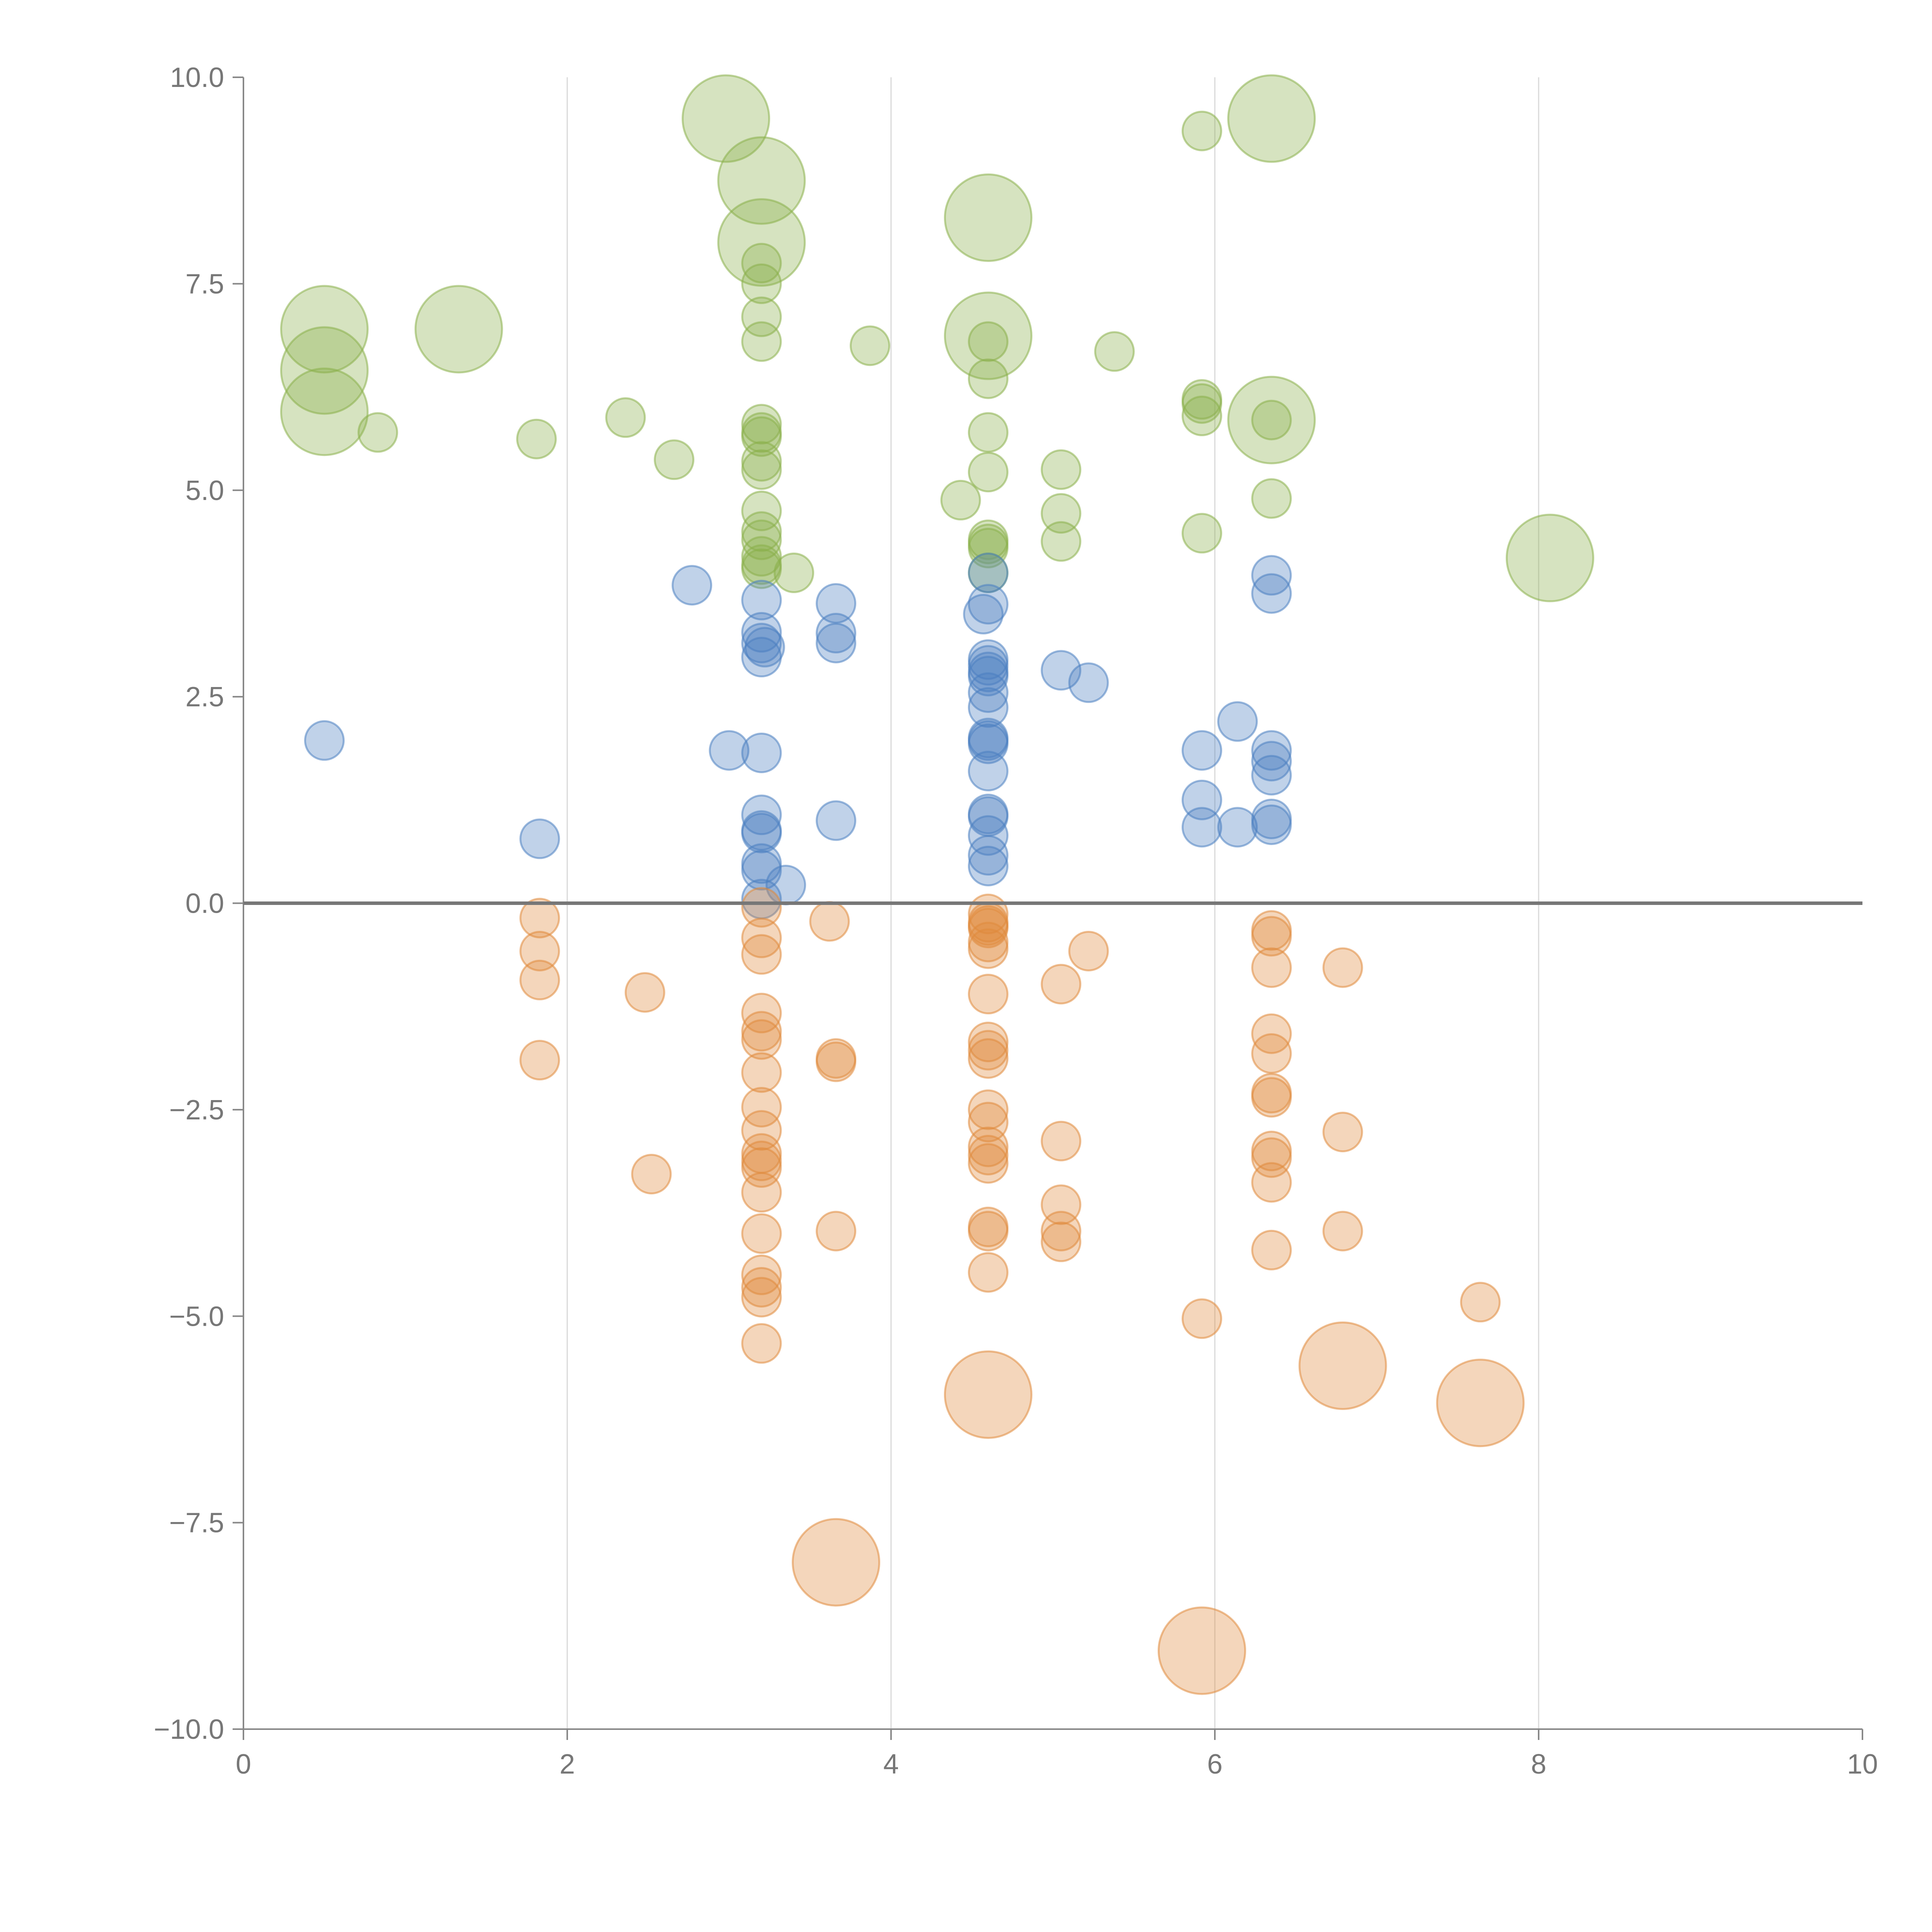 This screenshot has height=1932, width=1932. What do you see at coordinates (197, 1317) in the screenshot?
I see `y-tick-label: −5.0` at bounding box center [197, 1317].